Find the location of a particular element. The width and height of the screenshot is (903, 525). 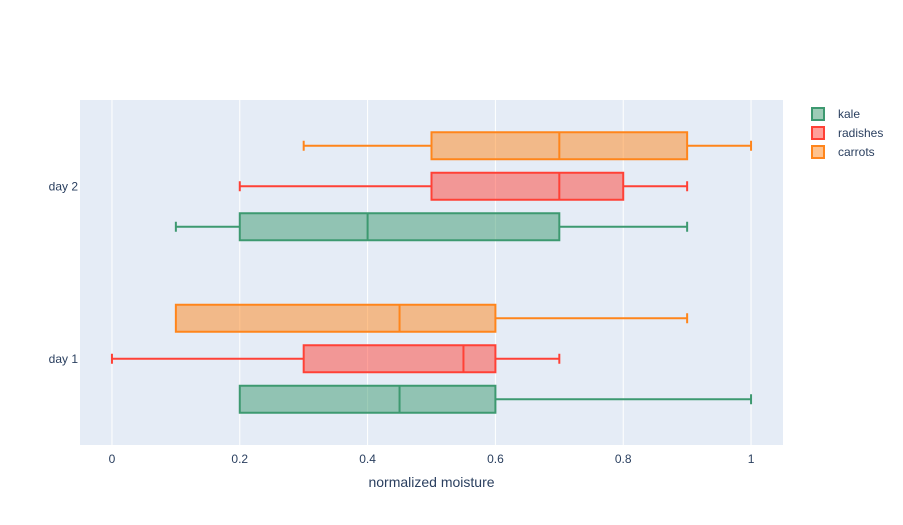

legend: kale radishes carrots is located at coordinates (847, 133).